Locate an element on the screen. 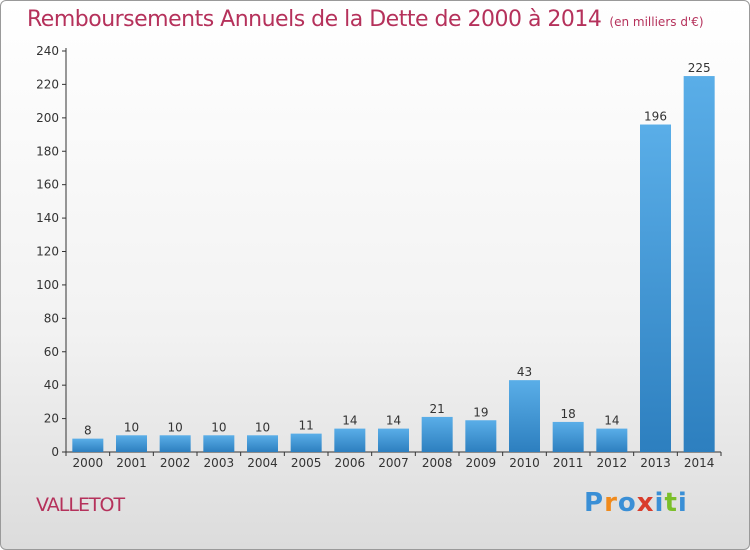 The image size is (750, 550). data-label-2000: 8 is located at coordinates (88, 431).